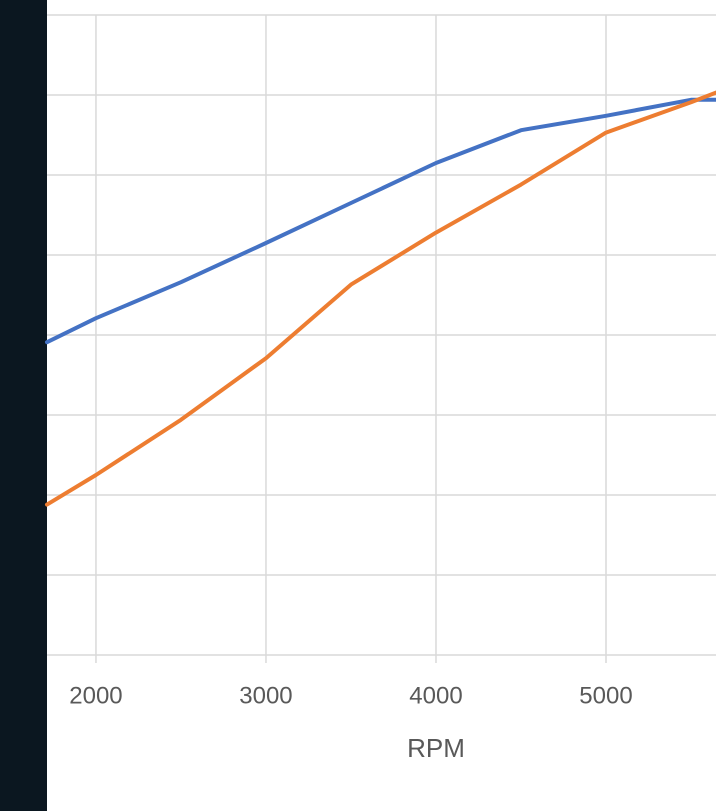 This screenshot has width=716, height=811. Describe the element at coordinates (95, 695) in the screenshot. I see `x-tick-label: 2000` at that location.